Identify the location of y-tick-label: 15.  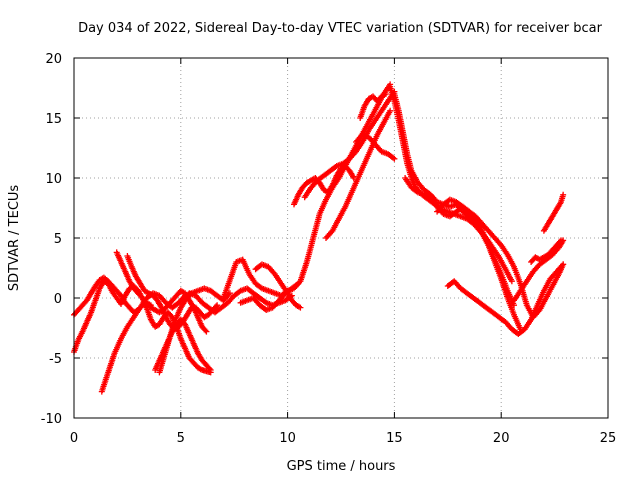
(53, 119).